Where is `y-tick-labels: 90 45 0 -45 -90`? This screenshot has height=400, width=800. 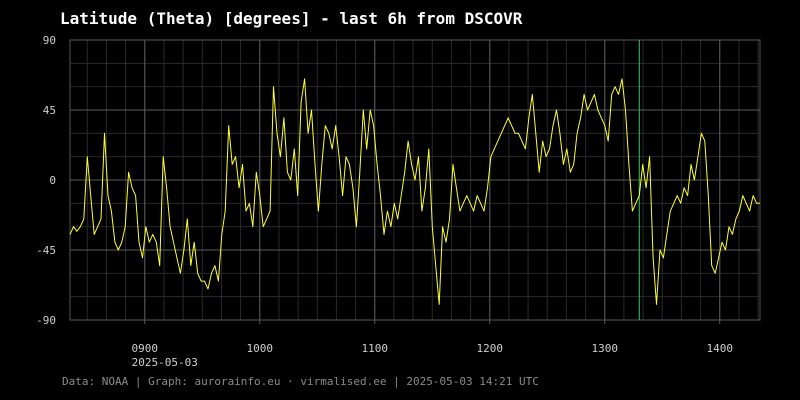 y-tick-labels: 90 45 0 -45 -90 is located at coordinates (46, 180).